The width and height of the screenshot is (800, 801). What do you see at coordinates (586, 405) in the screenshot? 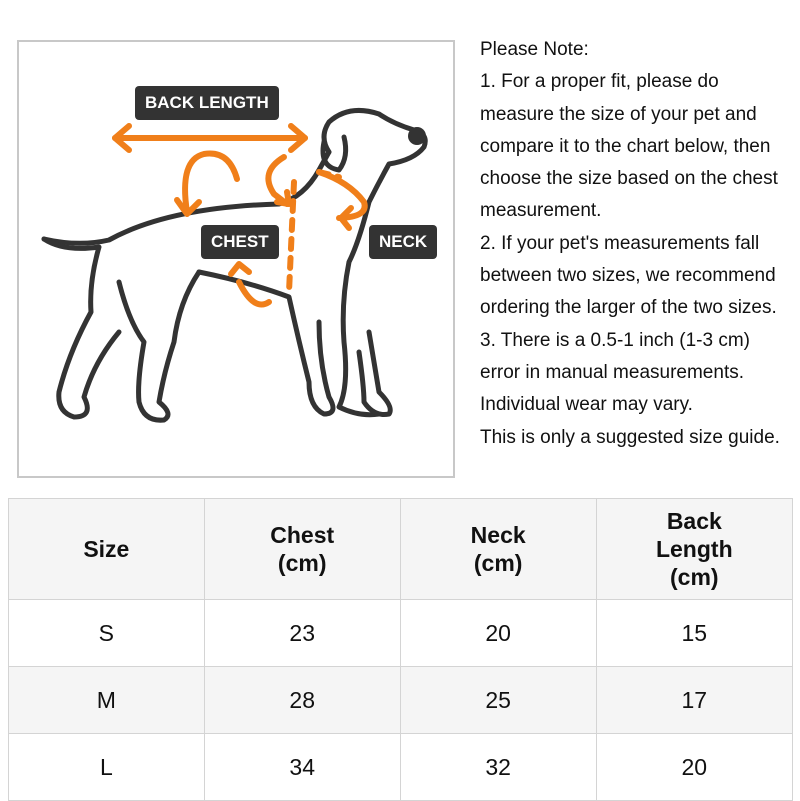
I see `note-line: Individual wear may vary.` at bounding box center [586, 405].